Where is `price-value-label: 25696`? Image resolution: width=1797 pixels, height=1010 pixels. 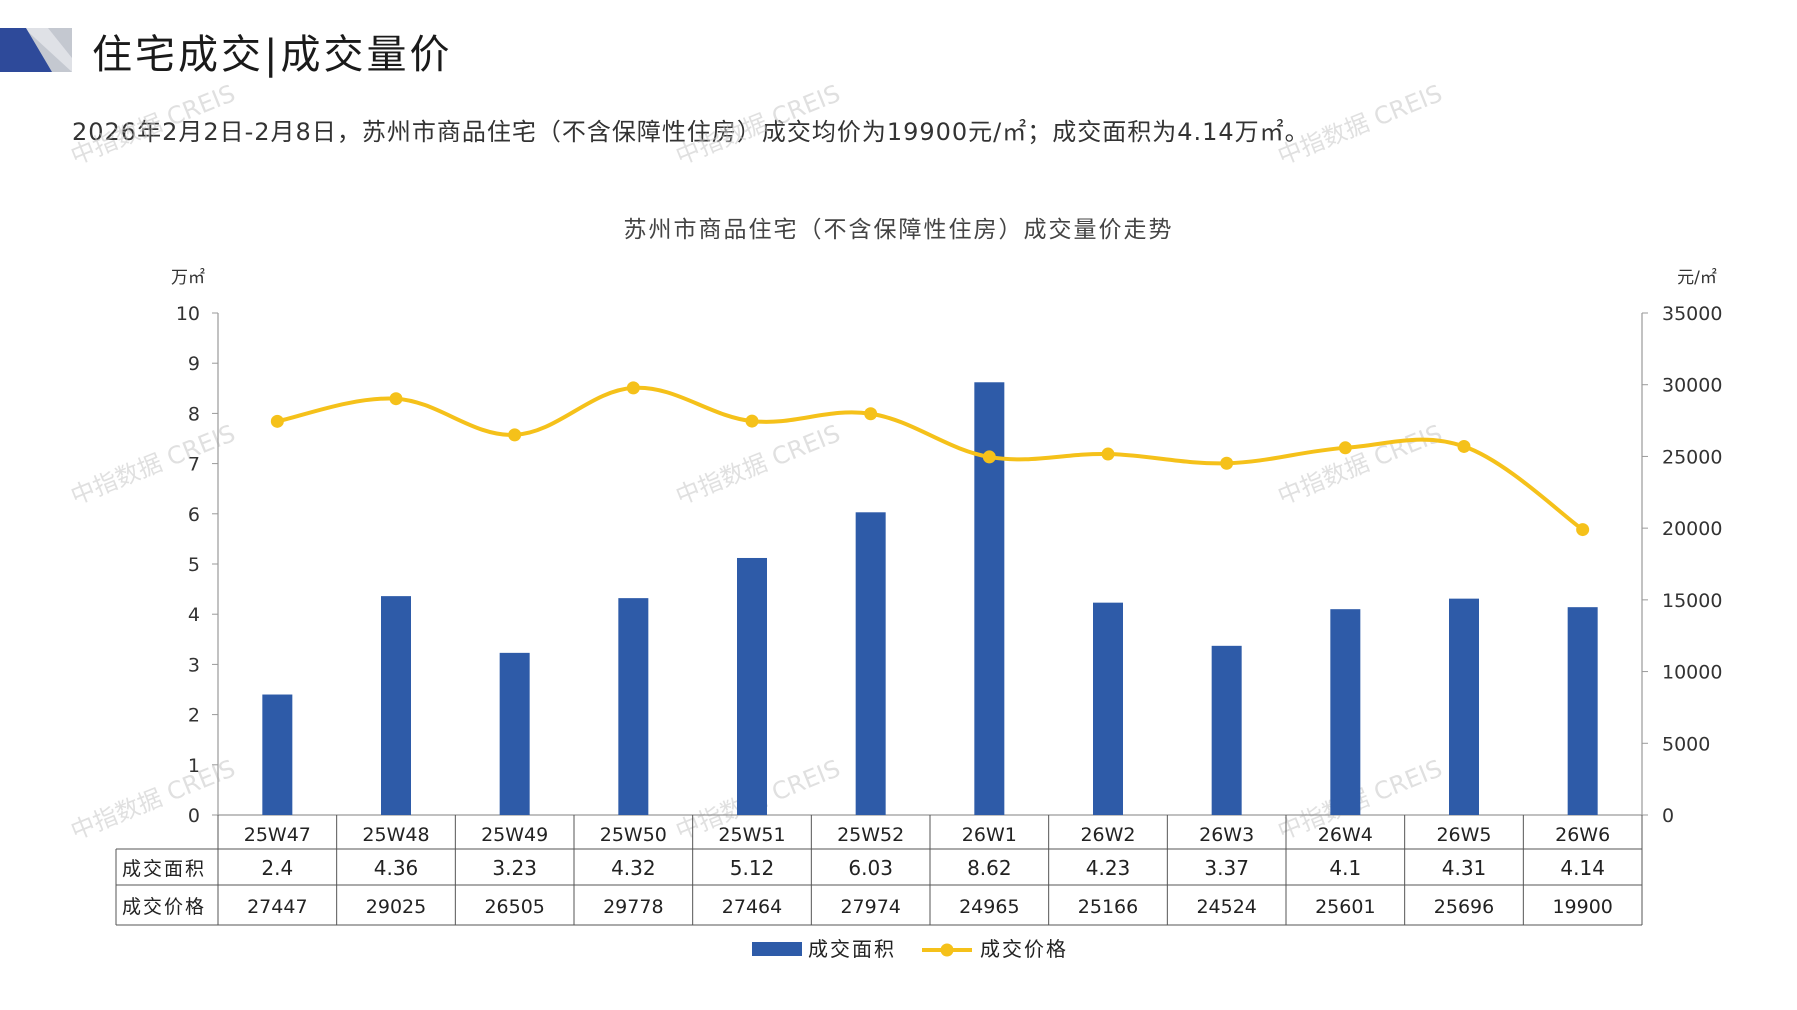
price-value-label: 25696 is located at coordinates (1464, 907).